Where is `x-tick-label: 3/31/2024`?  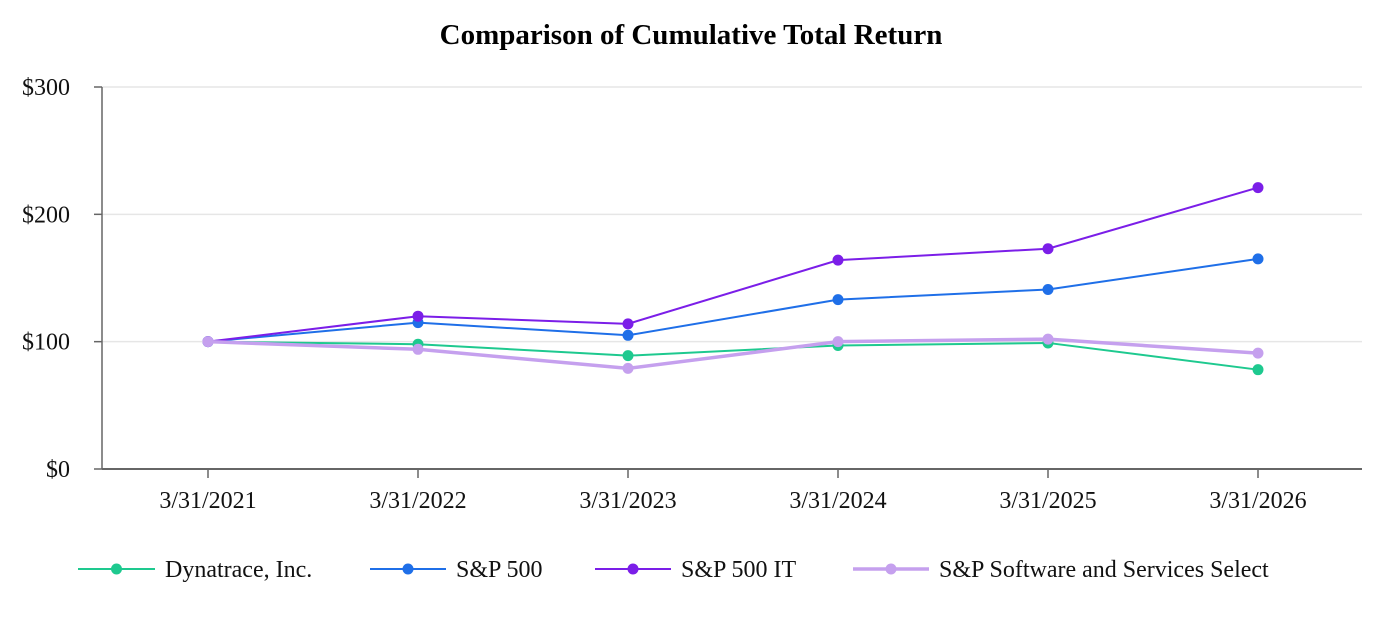
x-tick-label: 3/31/2024 is located at coordinates (837, 501).